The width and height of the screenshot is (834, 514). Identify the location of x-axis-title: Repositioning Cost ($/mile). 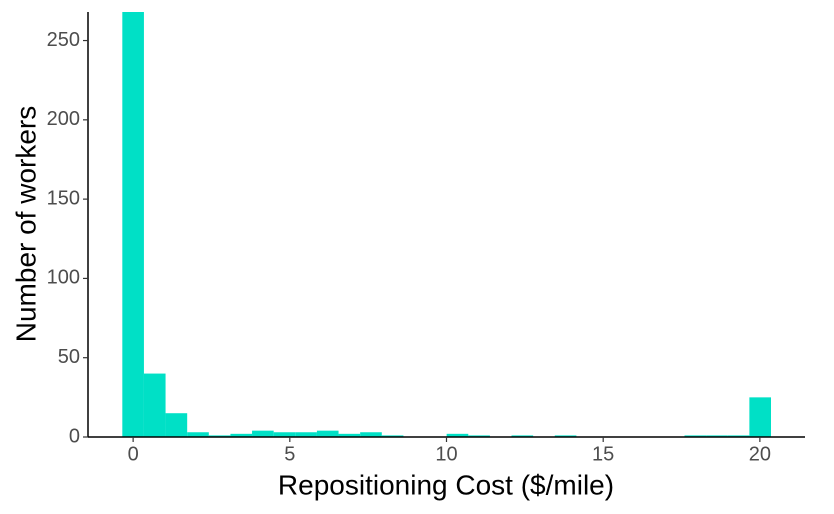
(446, 484).